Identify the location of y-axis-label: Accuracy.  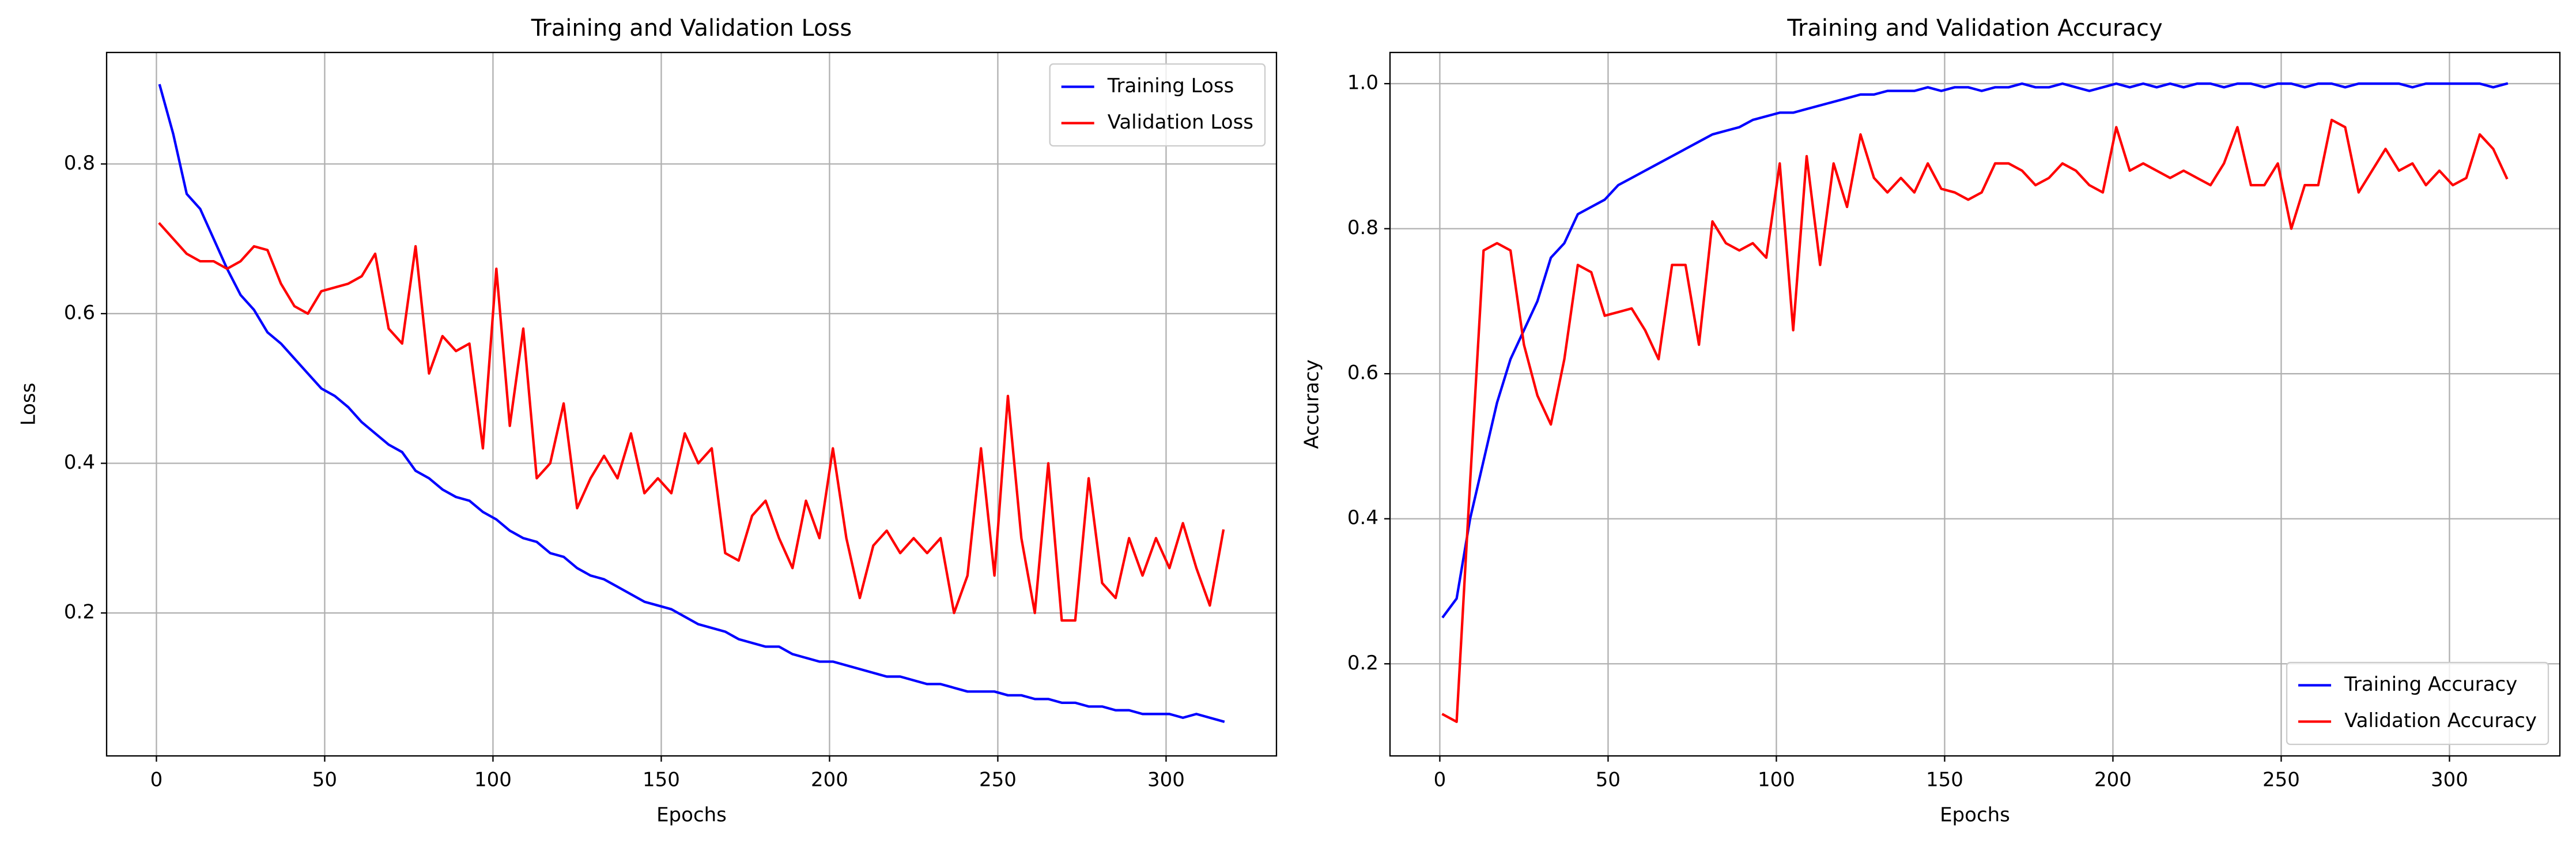
(1313, 404).